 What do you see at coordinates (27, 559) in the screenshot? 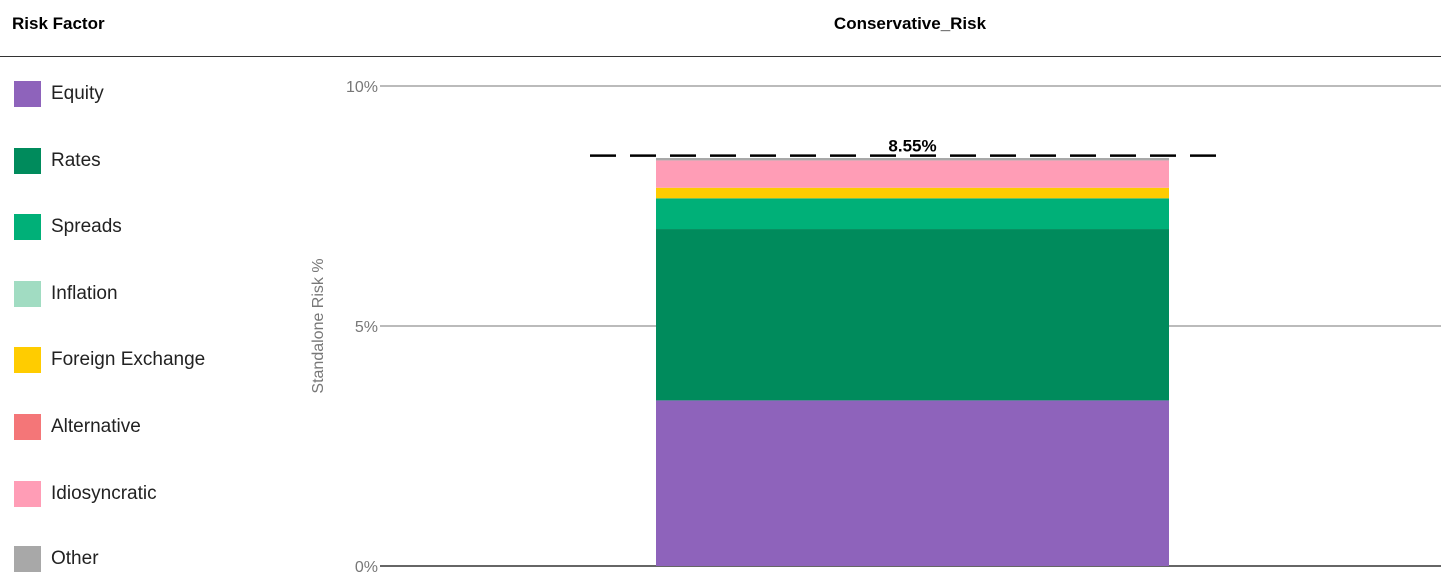
I see `legend-swatch-other` at bounding box center [27, 559].